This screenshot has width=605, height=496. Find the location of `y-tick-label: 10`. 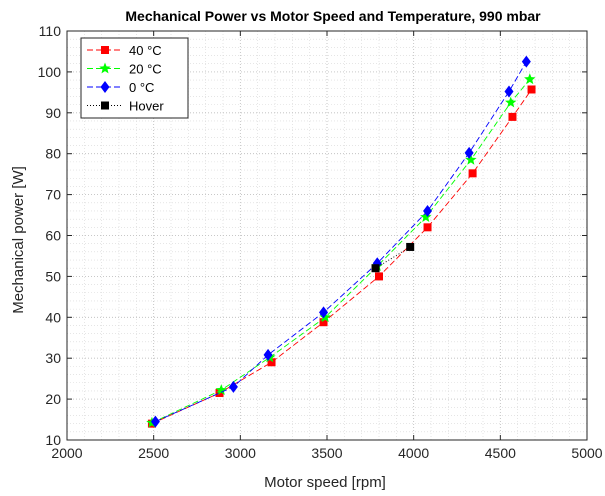

y-tick-label: 10 is located at coordinates (53, 440).